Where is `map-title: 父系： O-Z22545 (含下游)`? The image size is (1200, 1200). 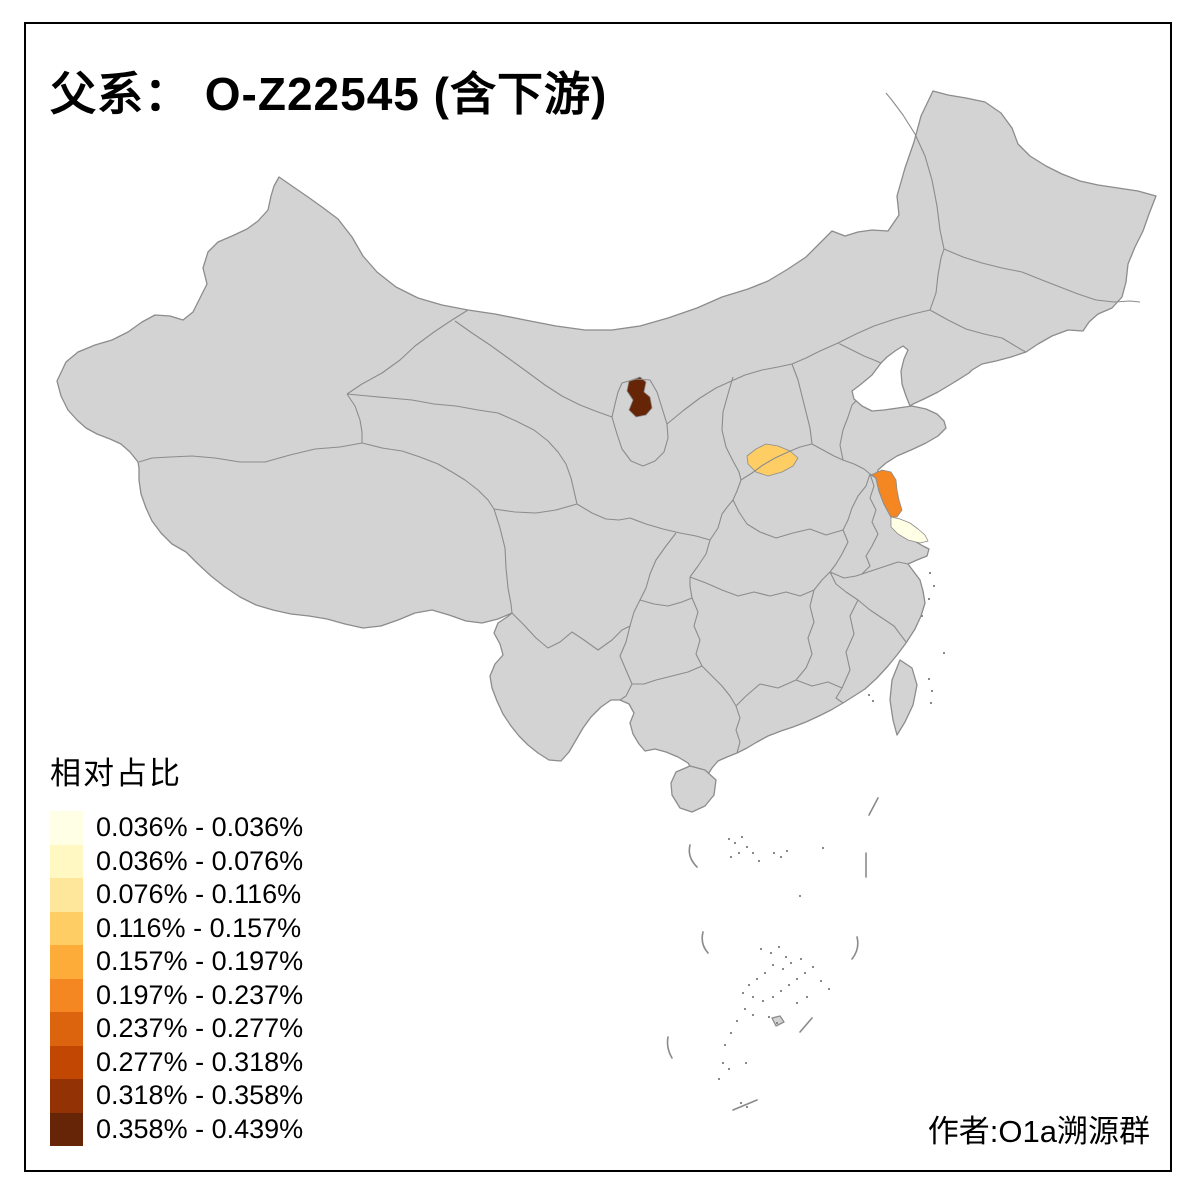 map-title: 父系： O-Z22545 (含下游) is located at coordinates (329, 94).